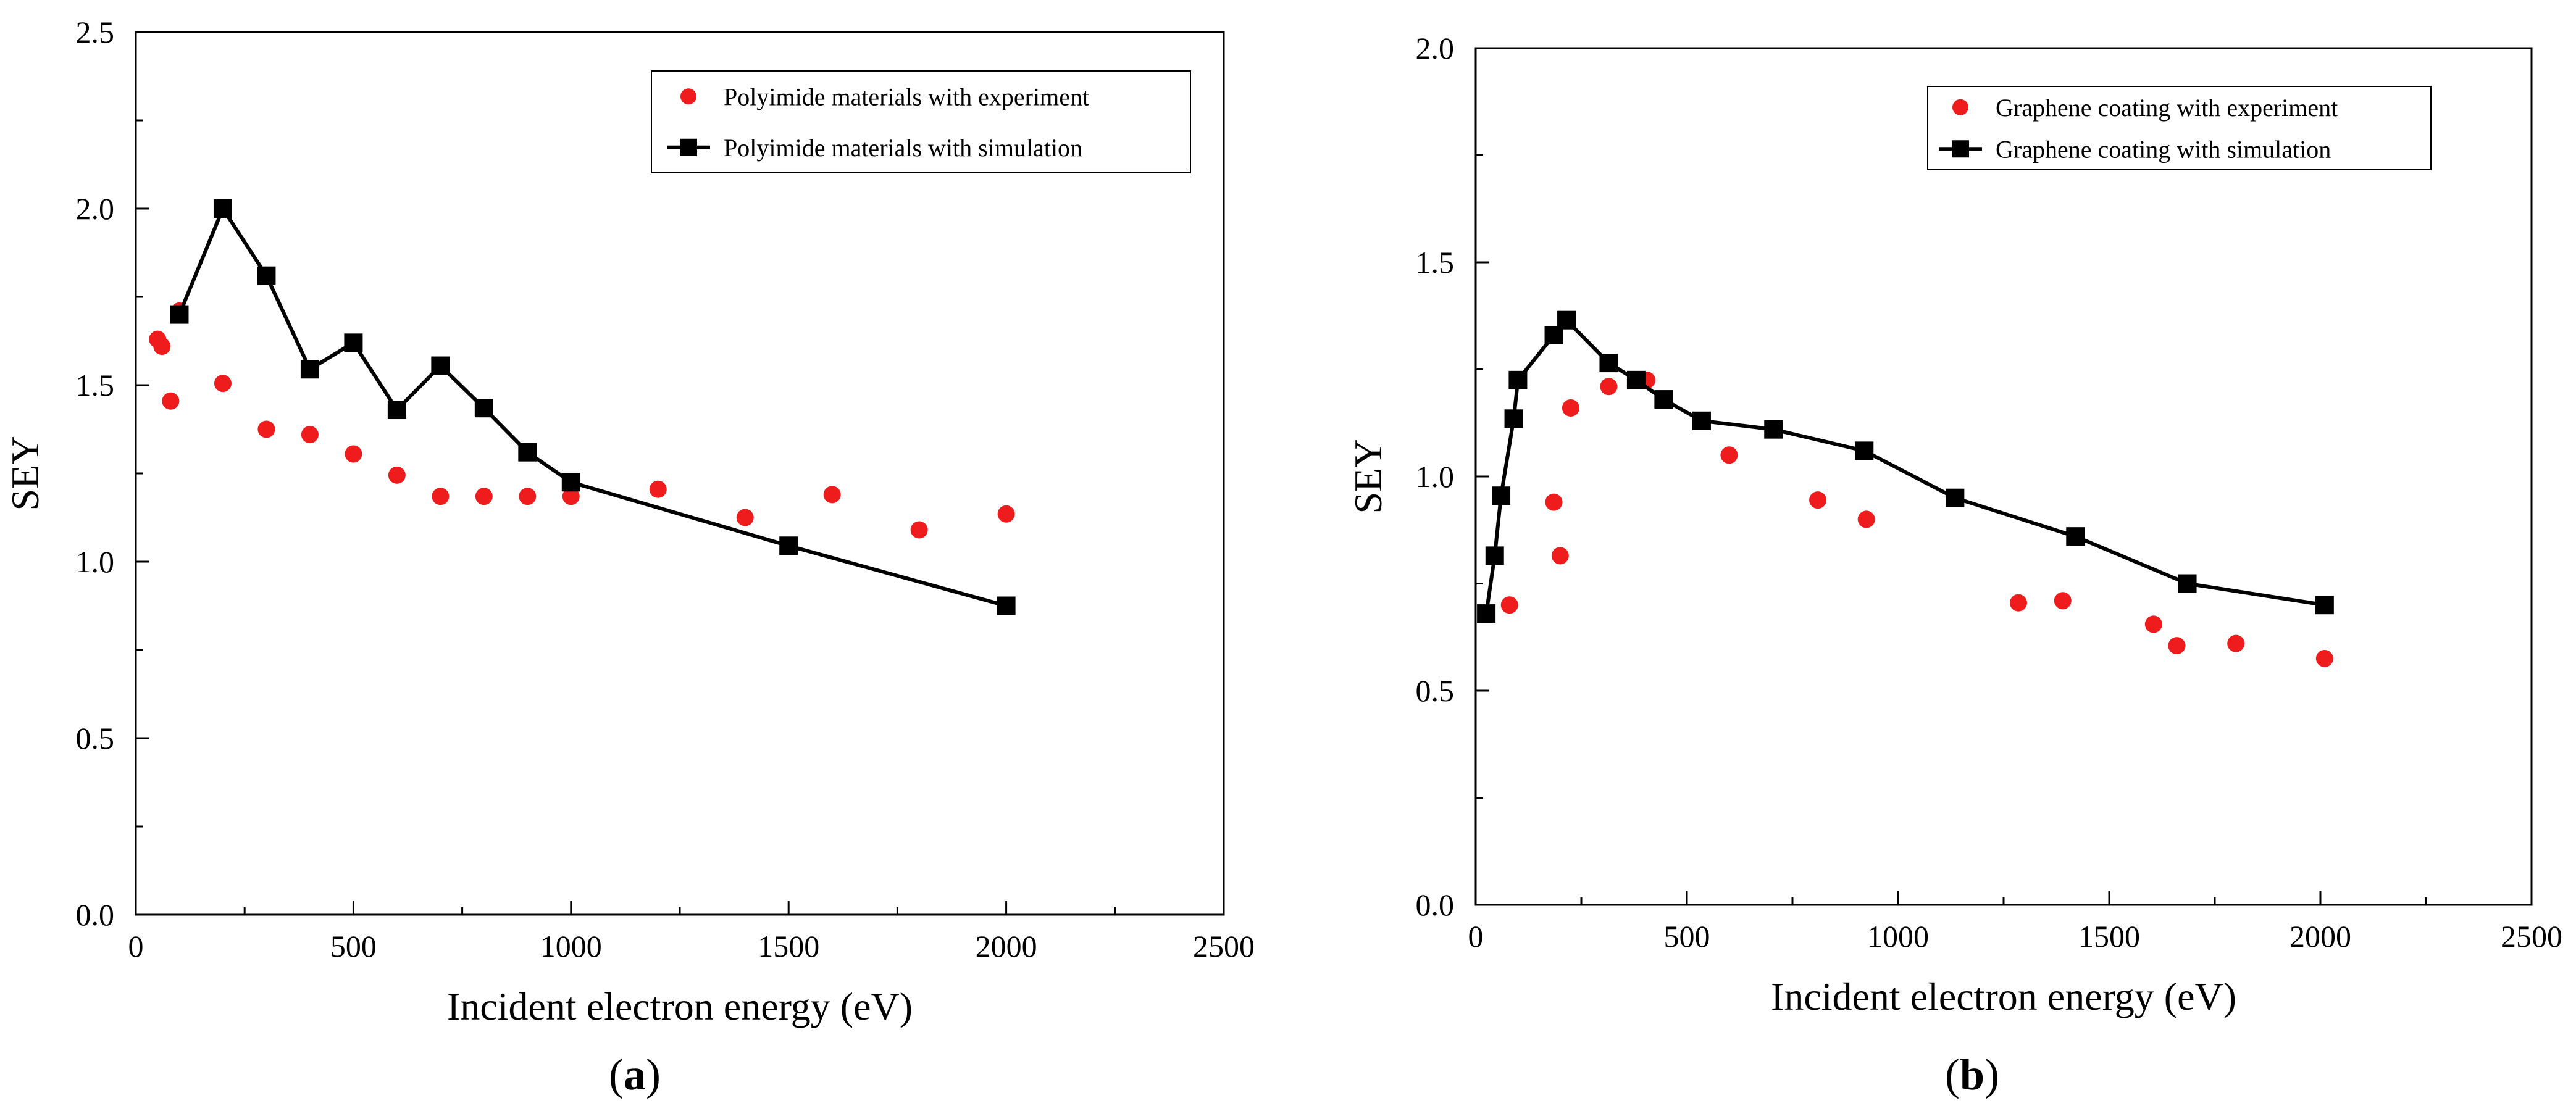  What do you see at coordinates (95, 32) in the screenshot?
I see `y-tick-label: 2.5` at bounding box center [95, 32].